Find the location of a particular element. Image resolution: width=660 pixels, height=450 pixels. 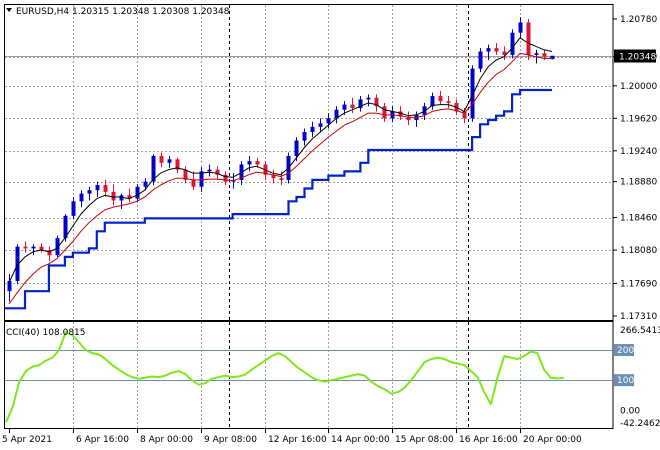

price-tick-label: 1.19620 is located at coordinates (638, 119).